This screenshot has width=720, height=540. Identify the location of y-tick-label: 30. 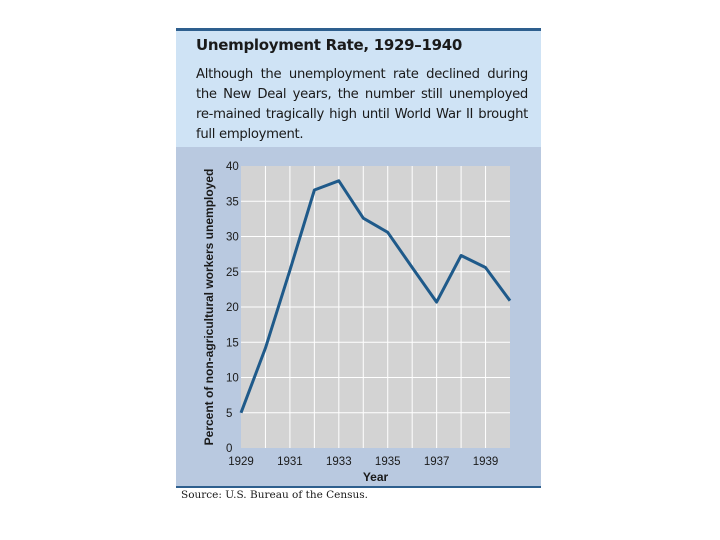
(232, 238).